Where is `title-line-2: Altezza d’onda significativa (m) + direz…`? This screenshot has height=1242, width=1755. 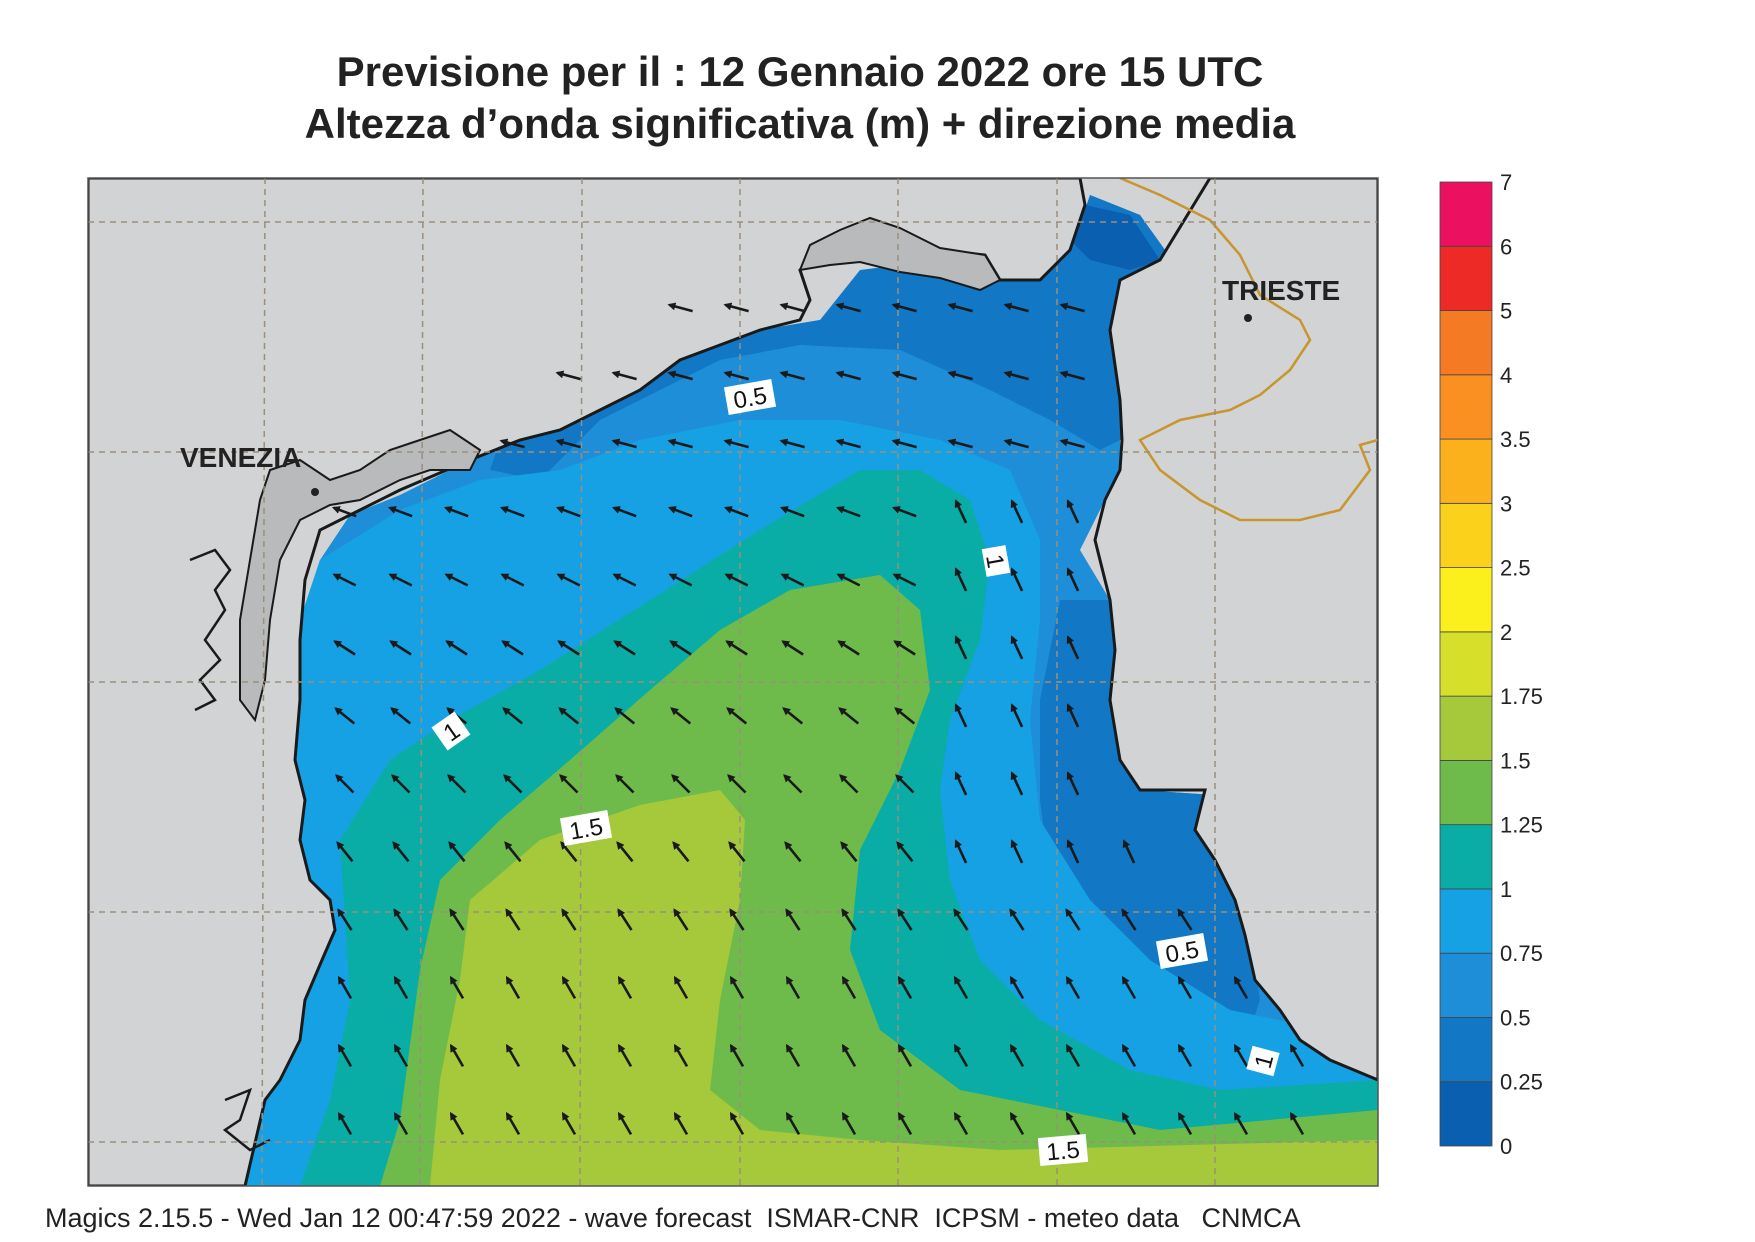 title-line-2: Altezza d’onda significativa (m) + direz… is located at coordinates (800, 123).